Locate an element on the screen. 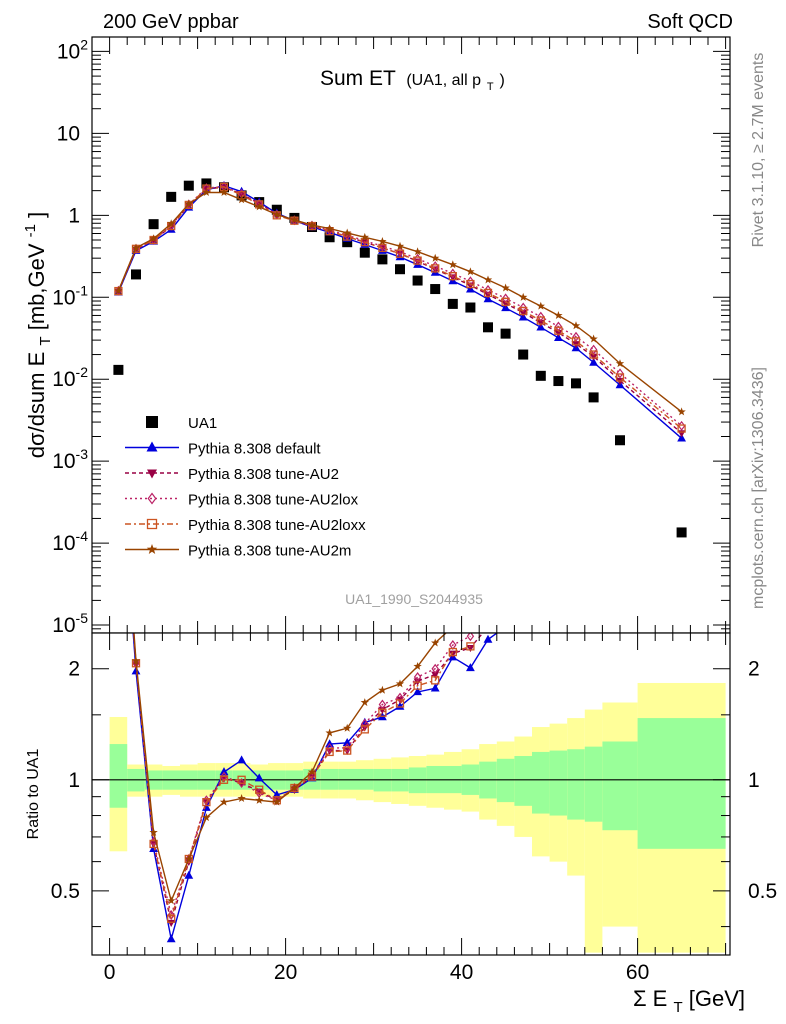 The width and height of the screenshot is (786, 1024). legend-entry: Pythia 8.308 tune-AU2 is located at coordinates (232, 474).